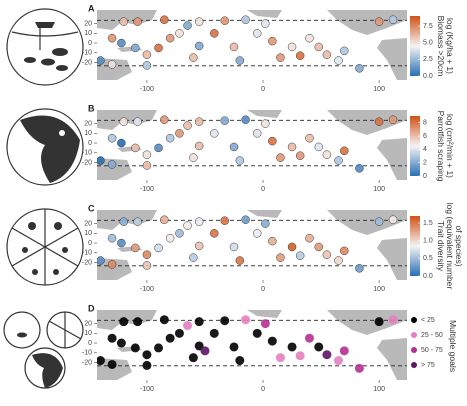  What do you see at coordinates (428, 258) in the screenshot?
I see `colorbar-tick-label: 0.5` at bounding box center [428, 258].